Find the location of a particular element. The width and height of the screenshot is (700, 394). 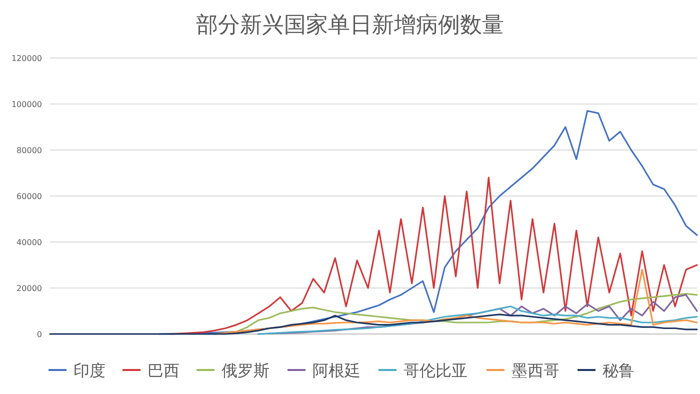

y-tick-label: 100000 is located at coordinates (26, 104).